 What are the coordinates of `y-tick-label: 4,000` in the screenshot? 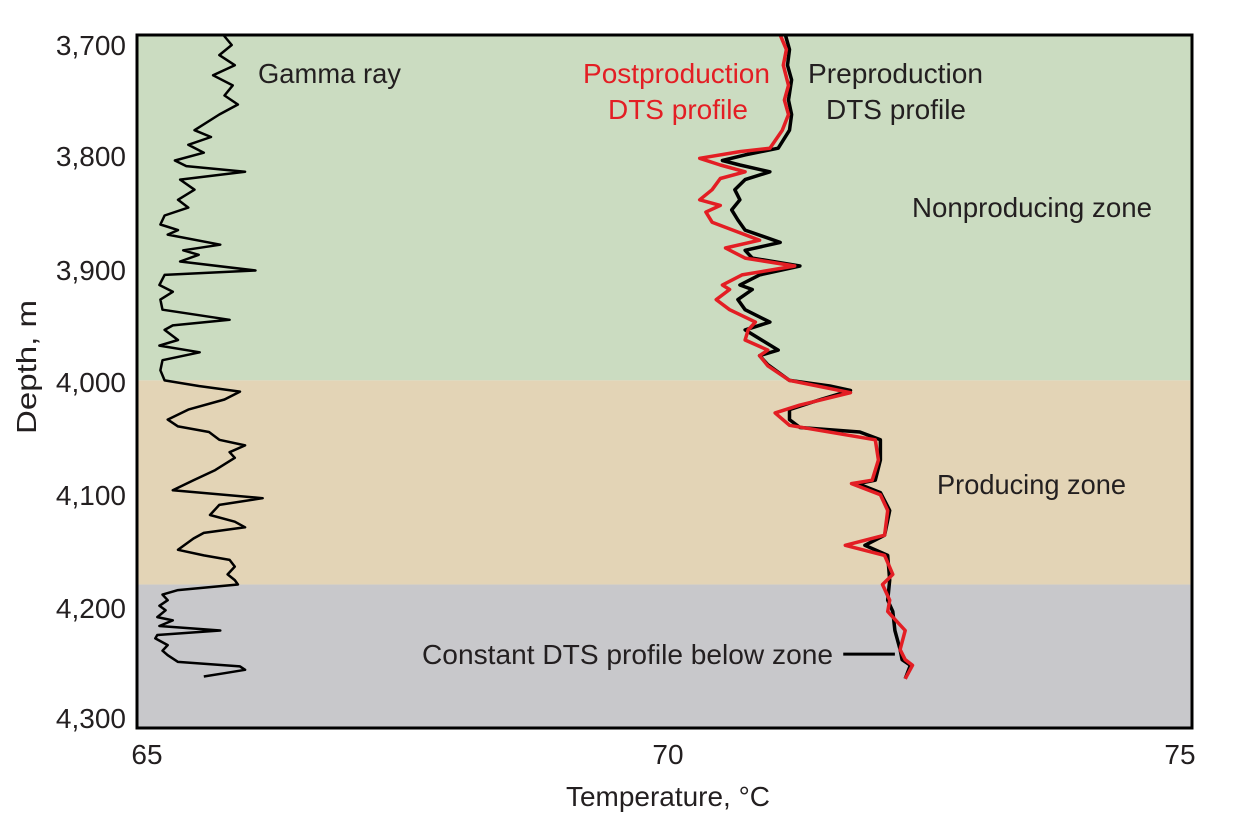 It's located at (91, 382).